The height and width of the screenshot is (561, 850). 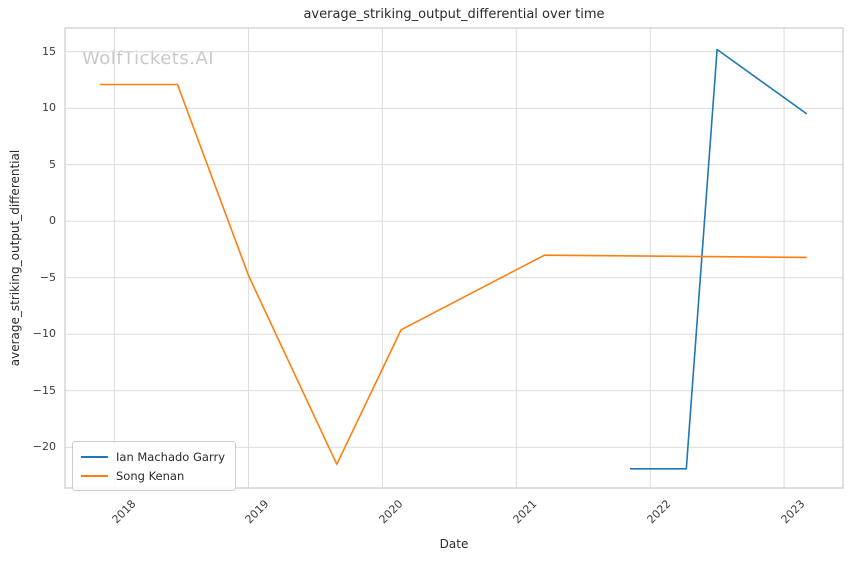 I want to click on y-tick-label: 10, so click(x=49, y=108).